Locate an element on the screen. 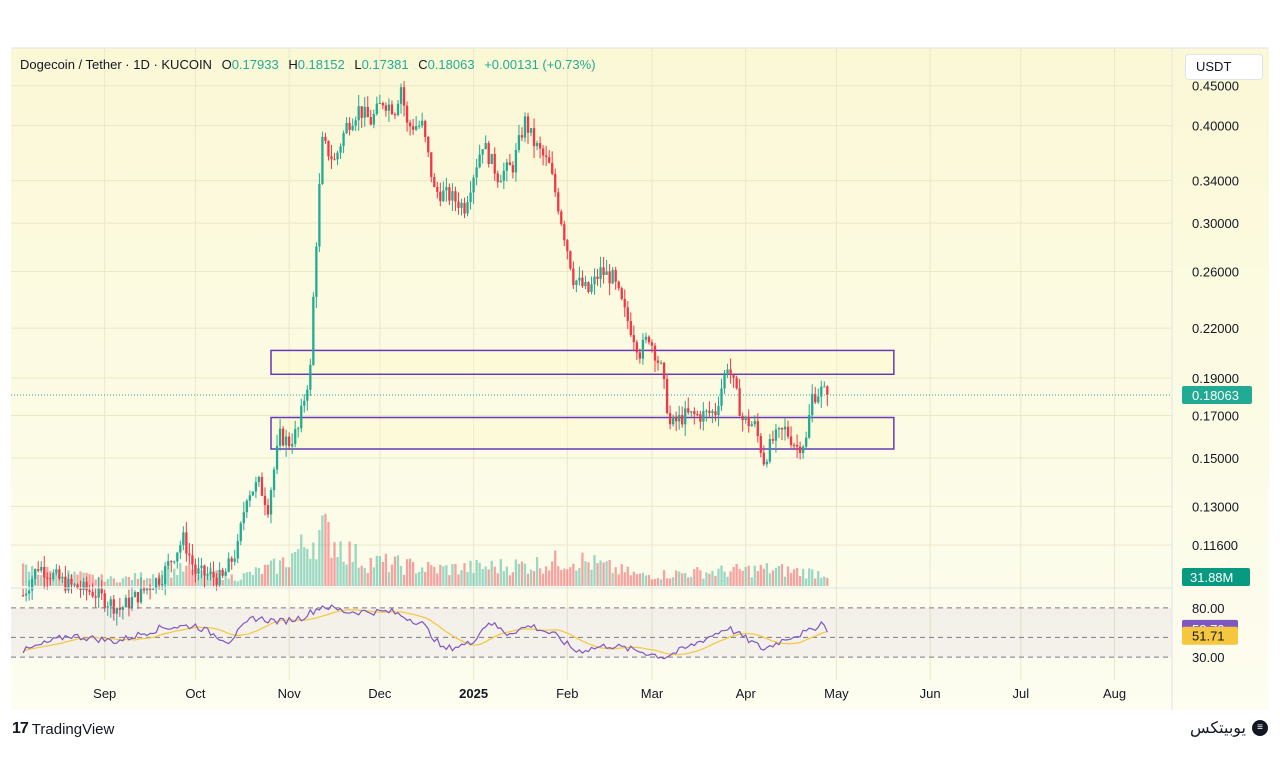 The image size is (1280, 771). price-tick-label: 0.26000 is located at coordinates (1215, 272).